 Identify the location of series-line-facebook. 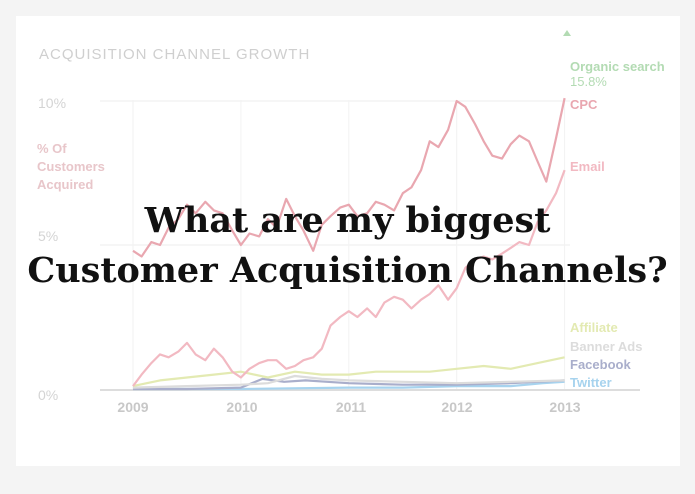
(349, 384).